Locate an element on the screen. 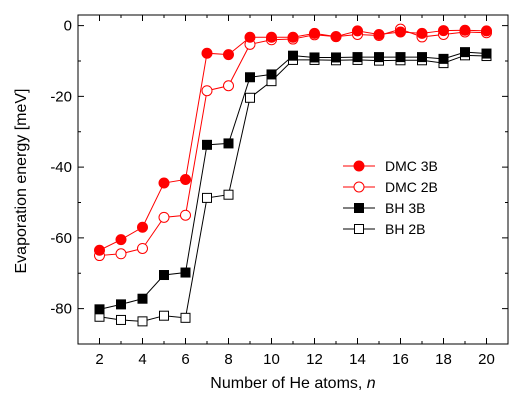 This screenshot has height=394, width=517. y-tick-label: -80 is located at coordinates (61, 309).